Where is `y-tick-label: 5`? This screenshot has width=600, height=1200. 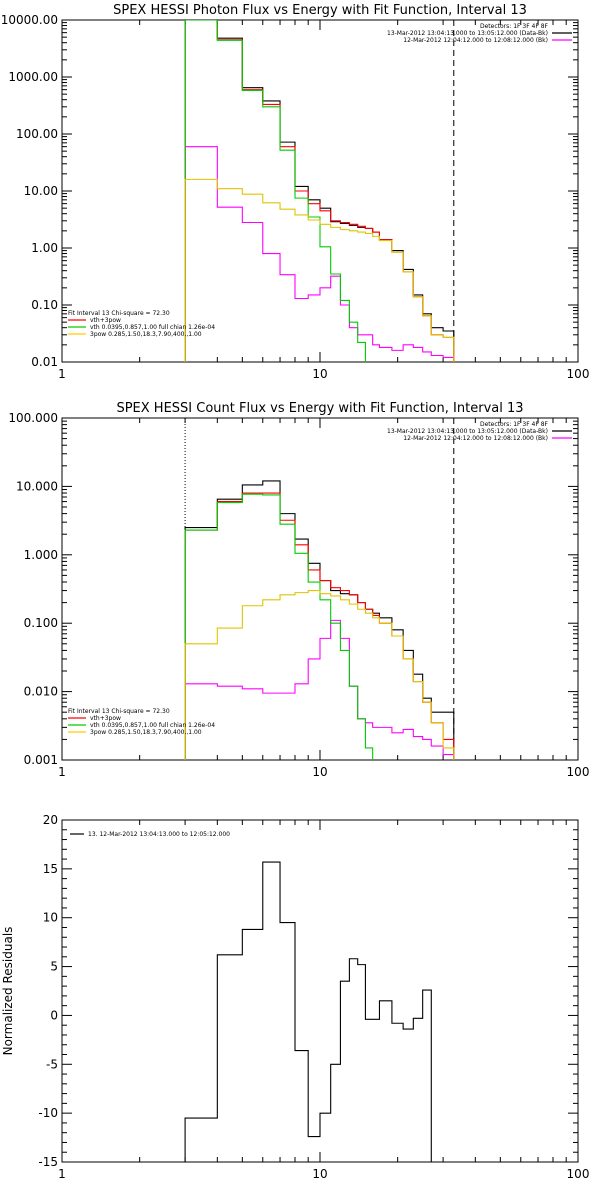 y-tick-label: 5 is located at coordinates (54, 967).